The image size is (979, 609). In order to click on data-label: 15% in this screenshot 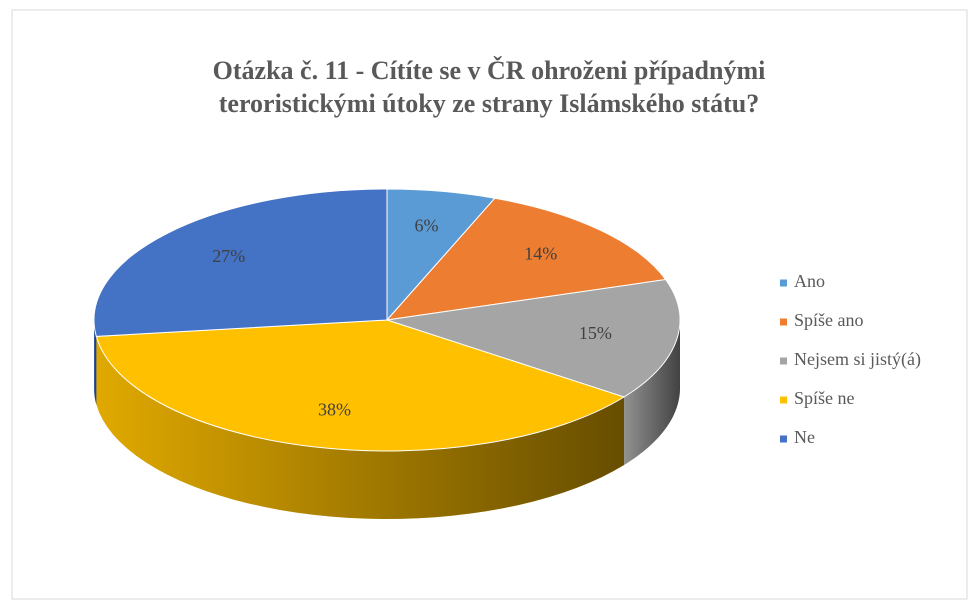, I will do `click(595, 333)`.